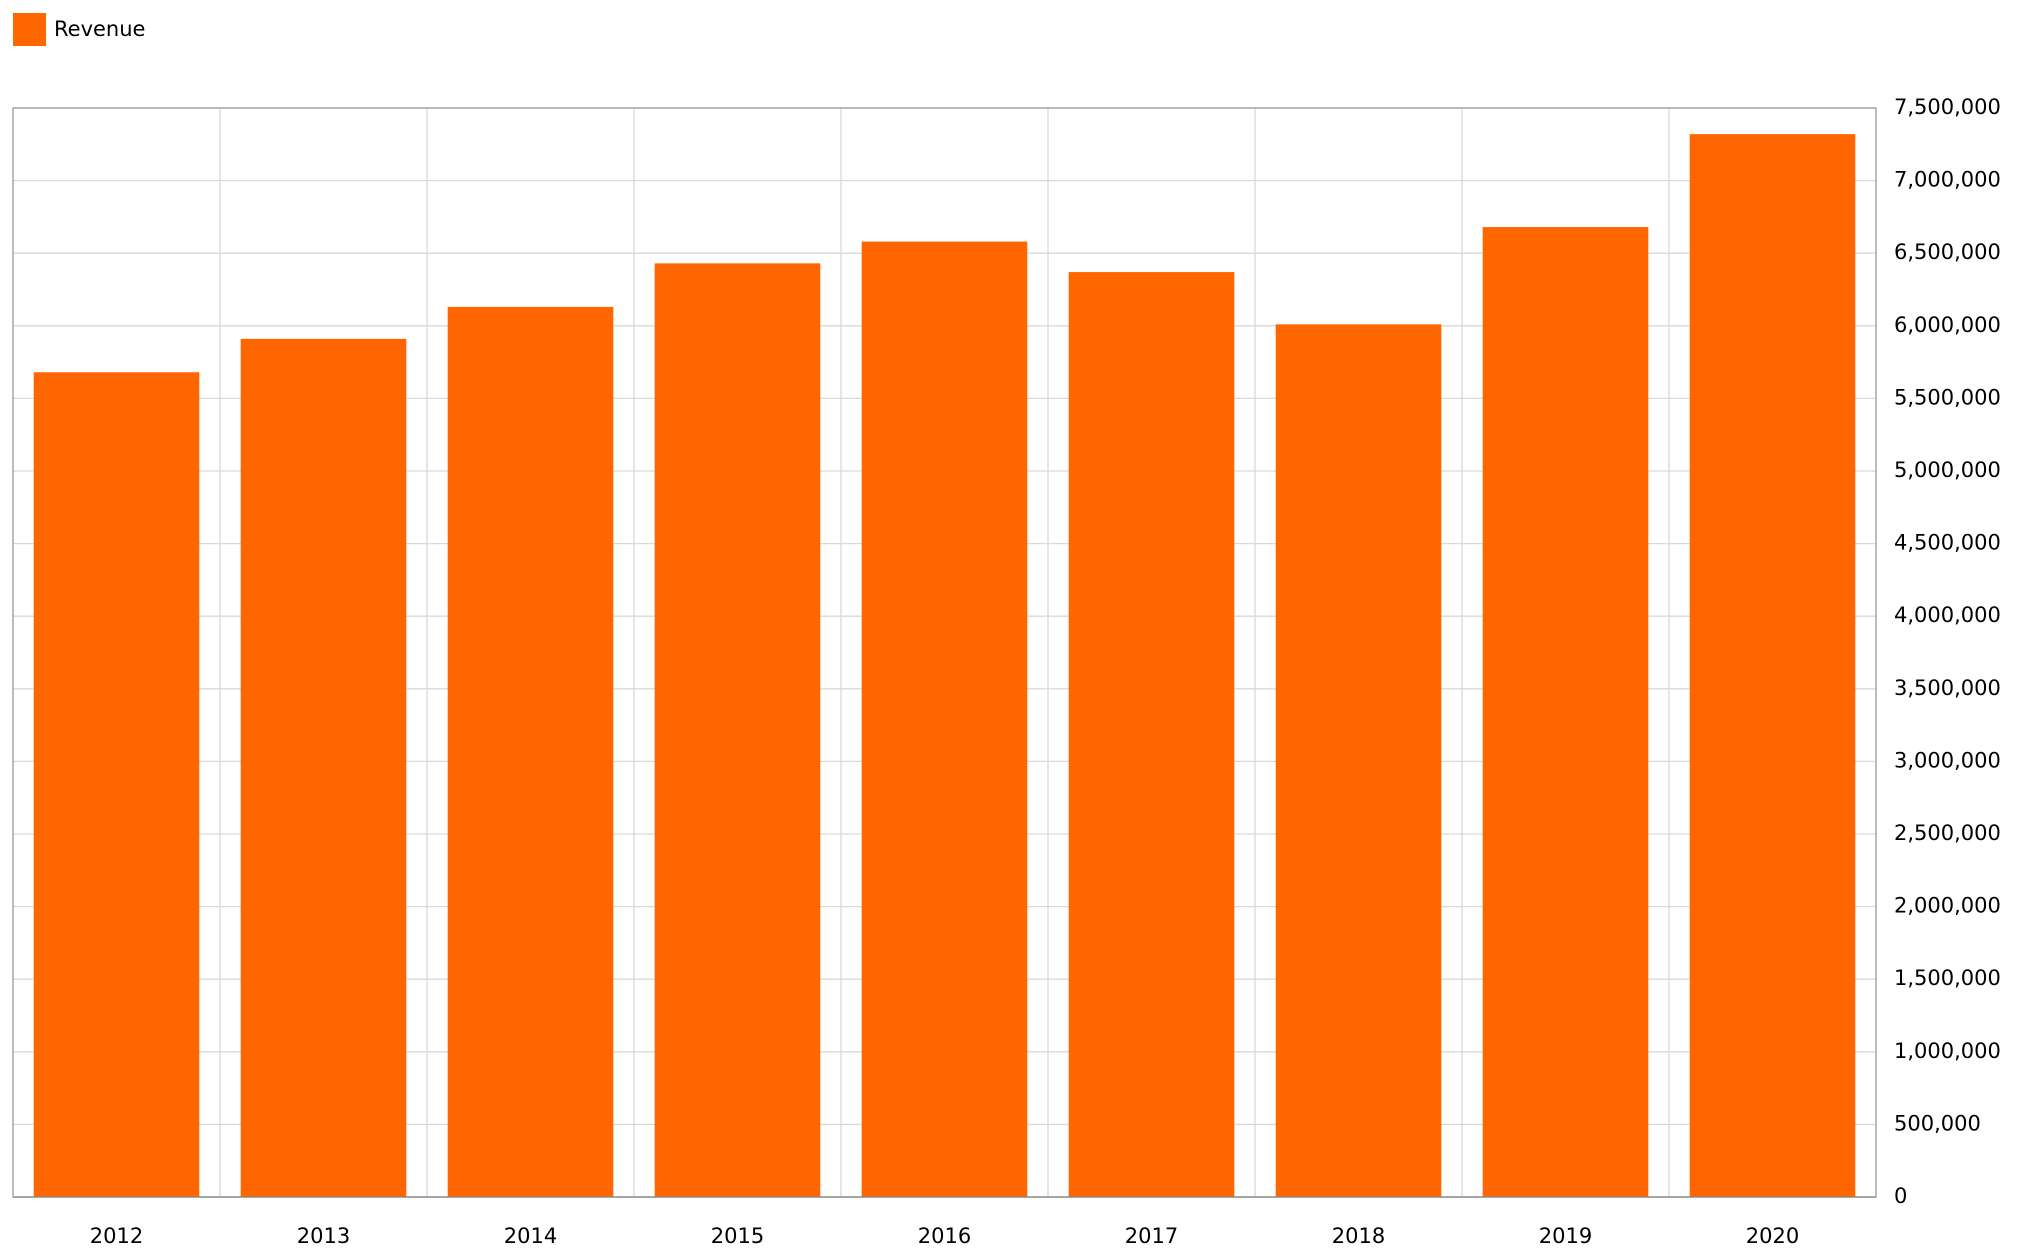 The width and height of the screenshot is (2020, 1260). Describe the element at coordinates (1947, 180) in the screenshot. I see `y-tick-label: 7,000,000` at that location.